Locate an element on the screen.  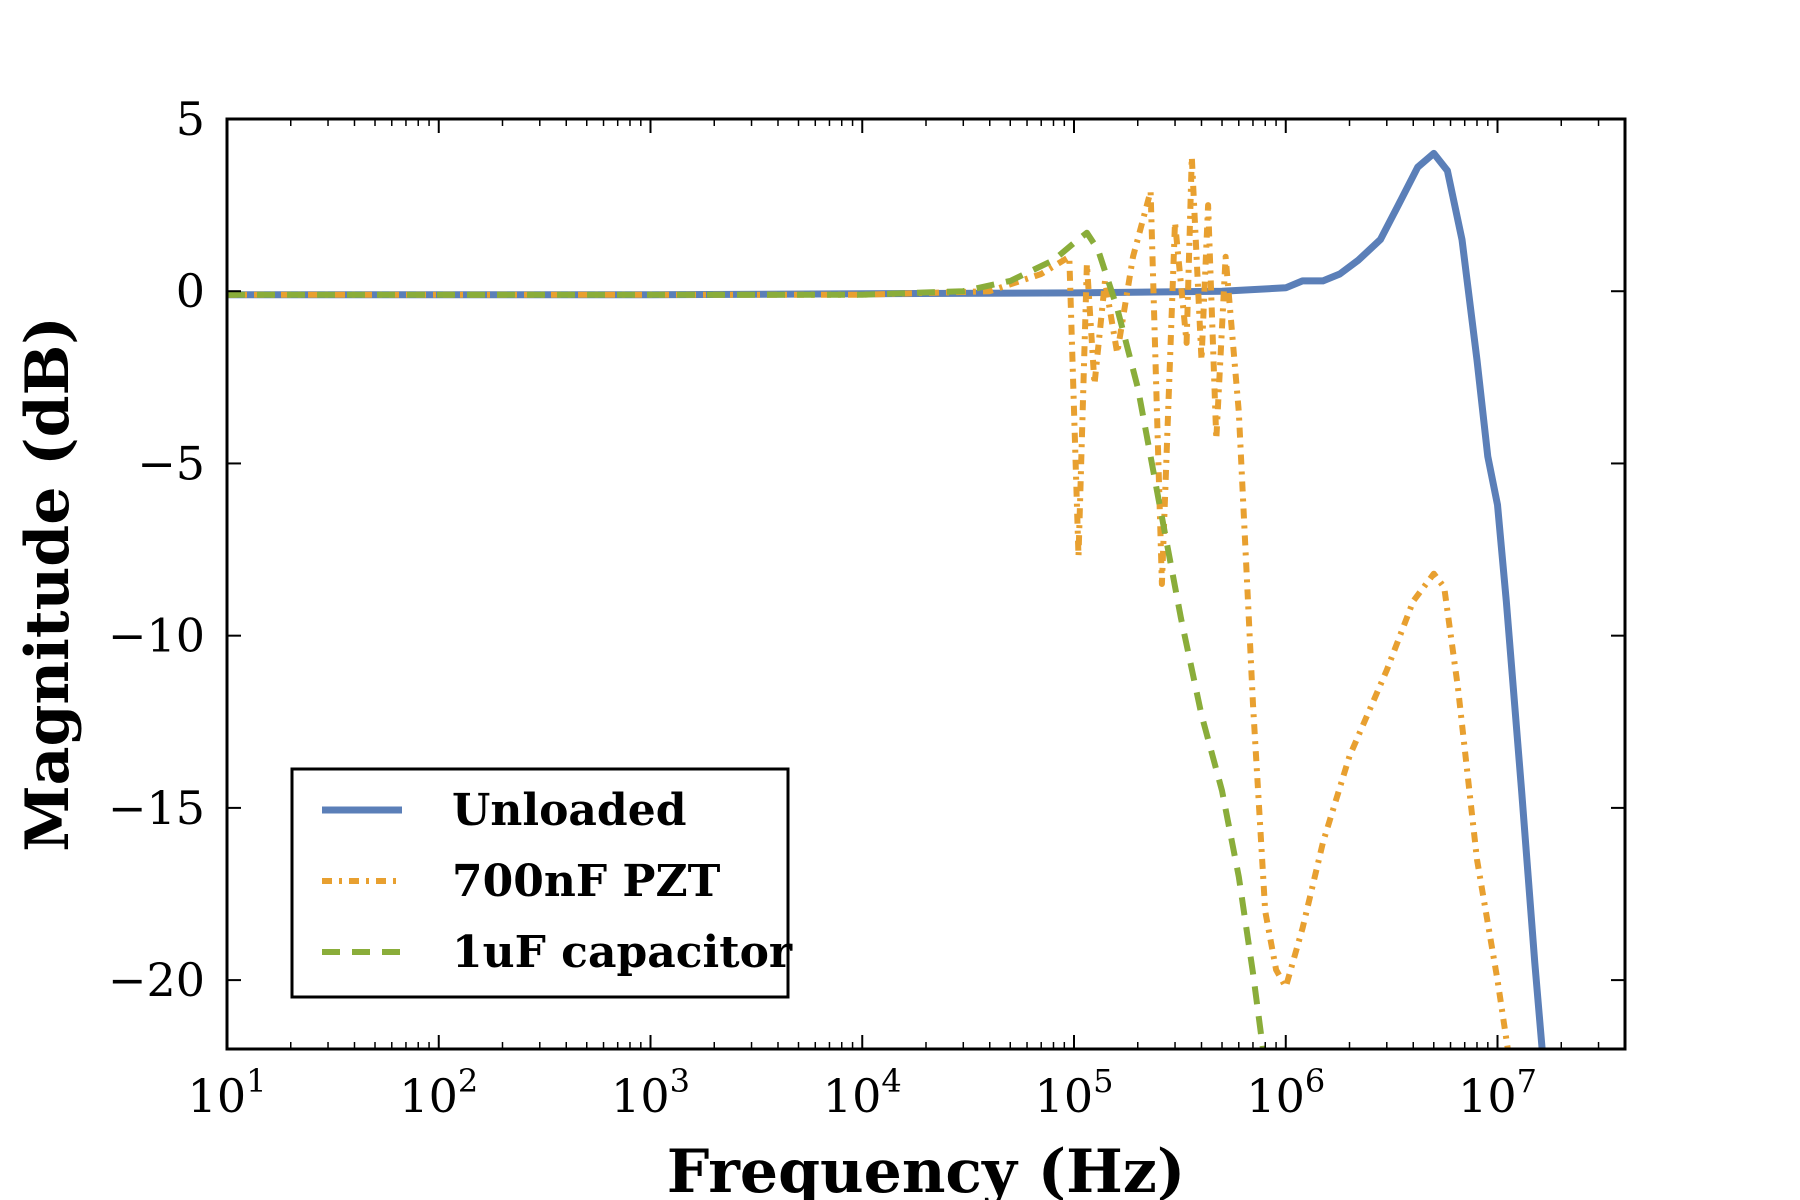
y-tick-label: −15 is located at coordinates (156, 808).